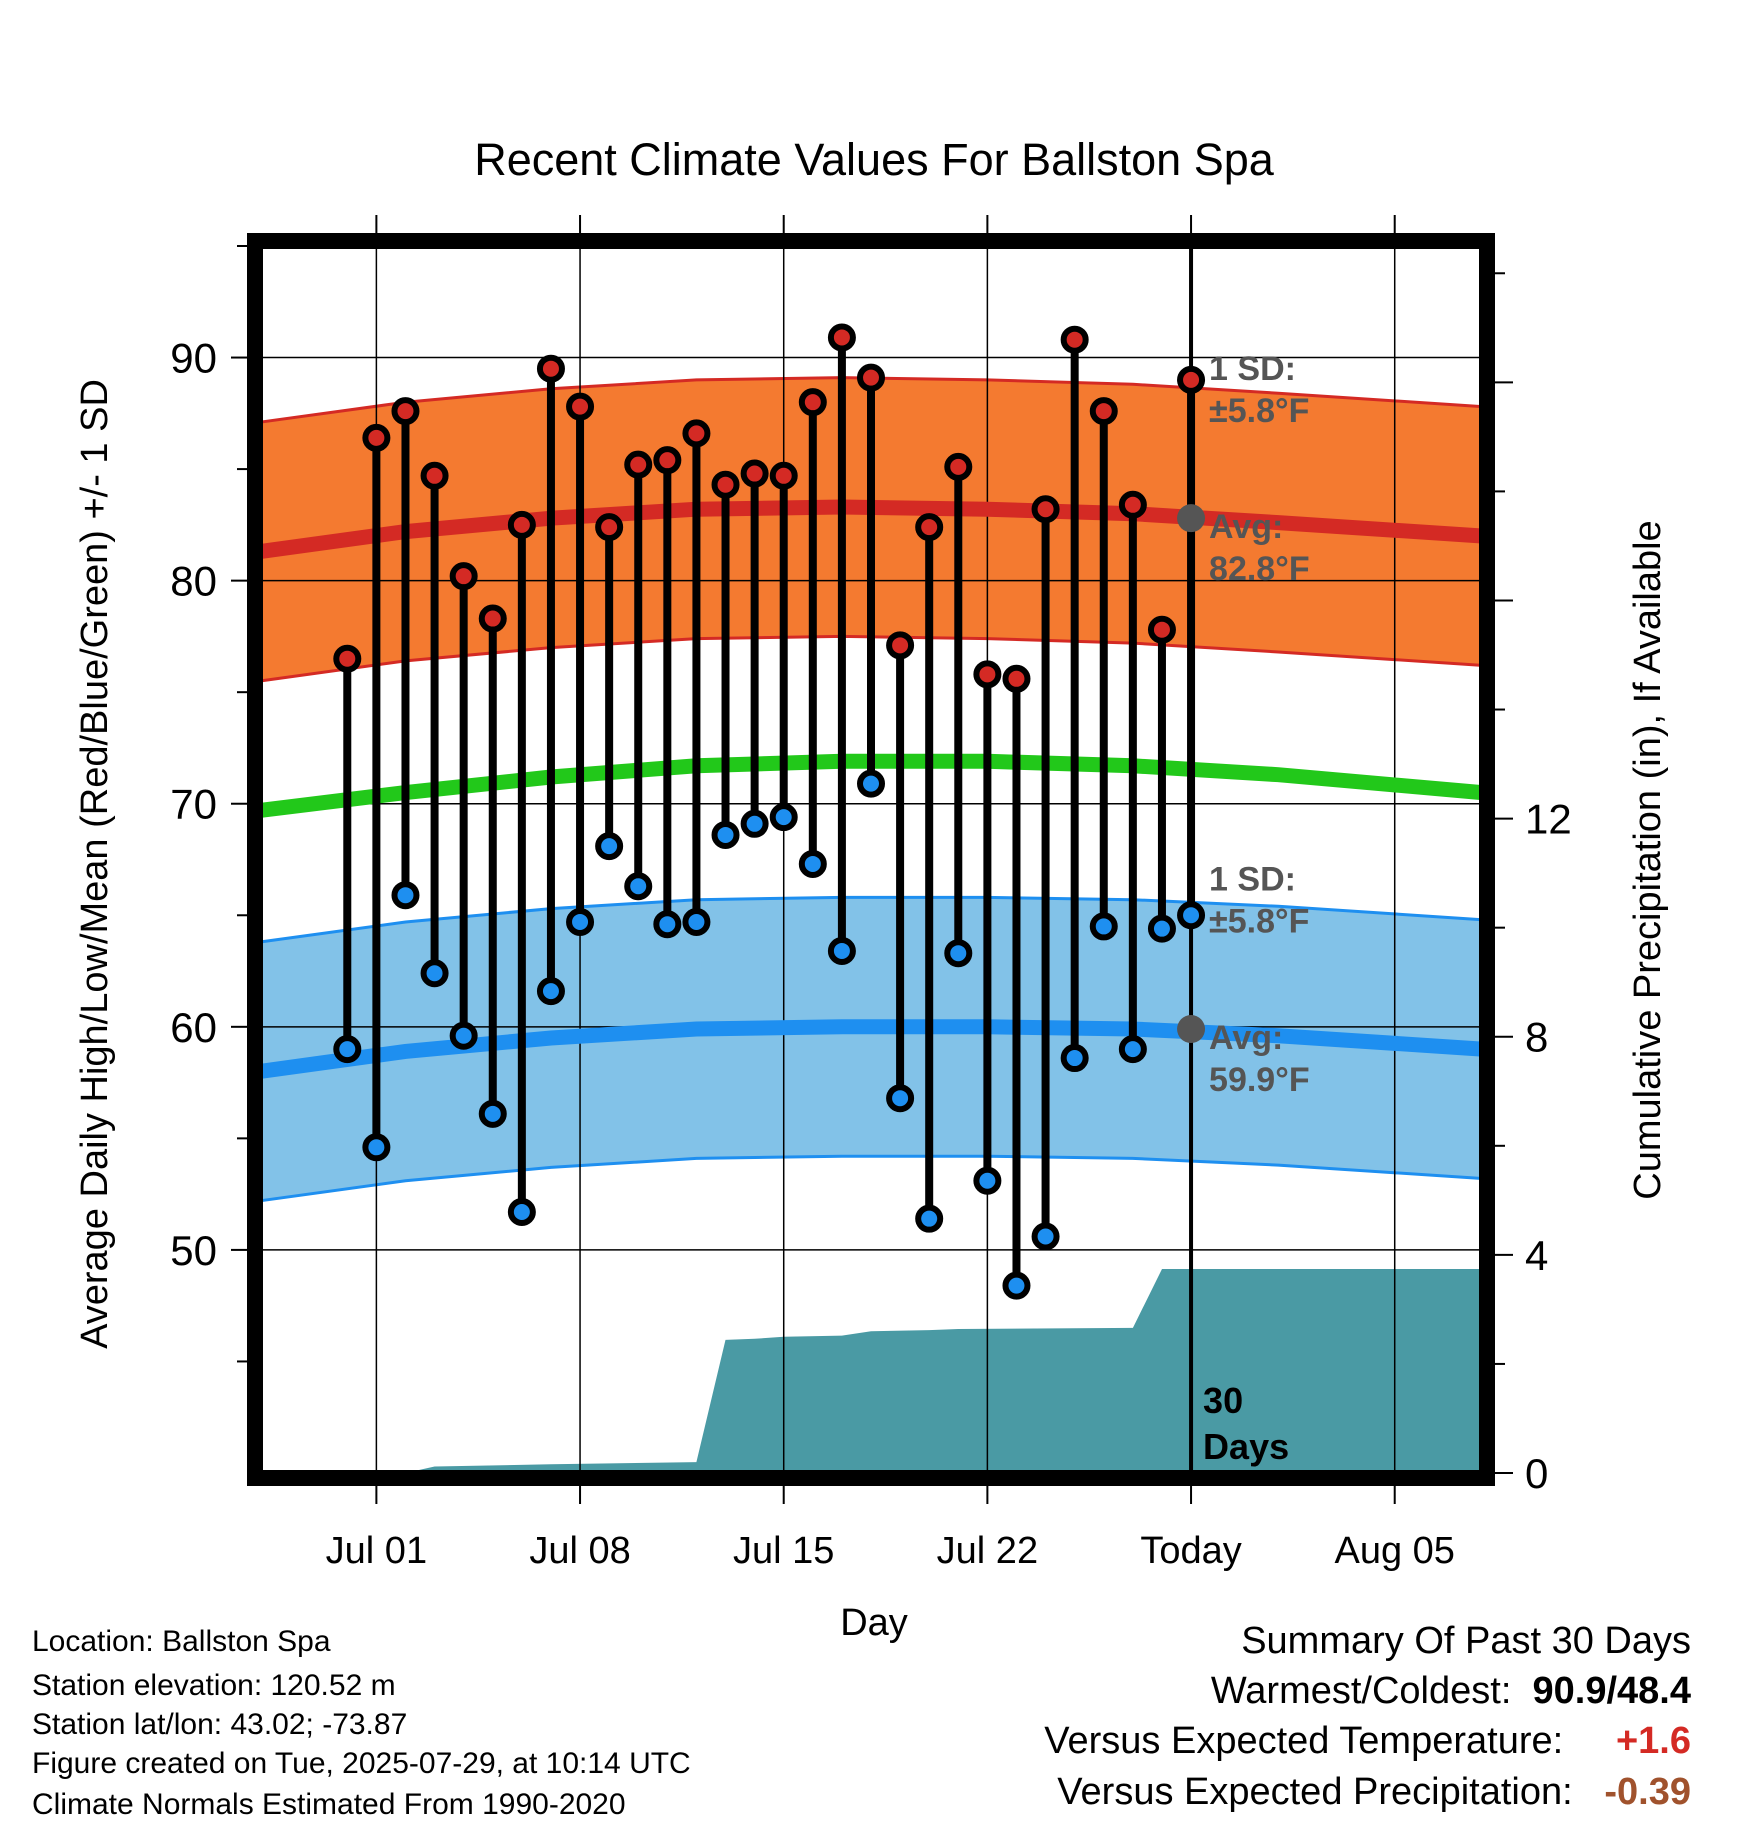 The image size is (1748, 1828). Describe the element at coordinates (1259, 1080) in the screenshot. I see `low-avg-annotation-line2: 59.9°F` at that location.